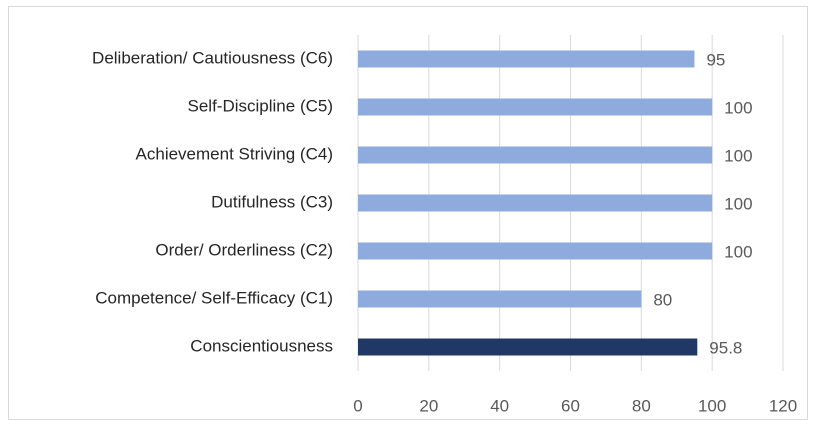  Describe the element at coordinates (234, 153) in the screenshot. I see `y-tick-label: Achievement Striving (C4)` at that location.